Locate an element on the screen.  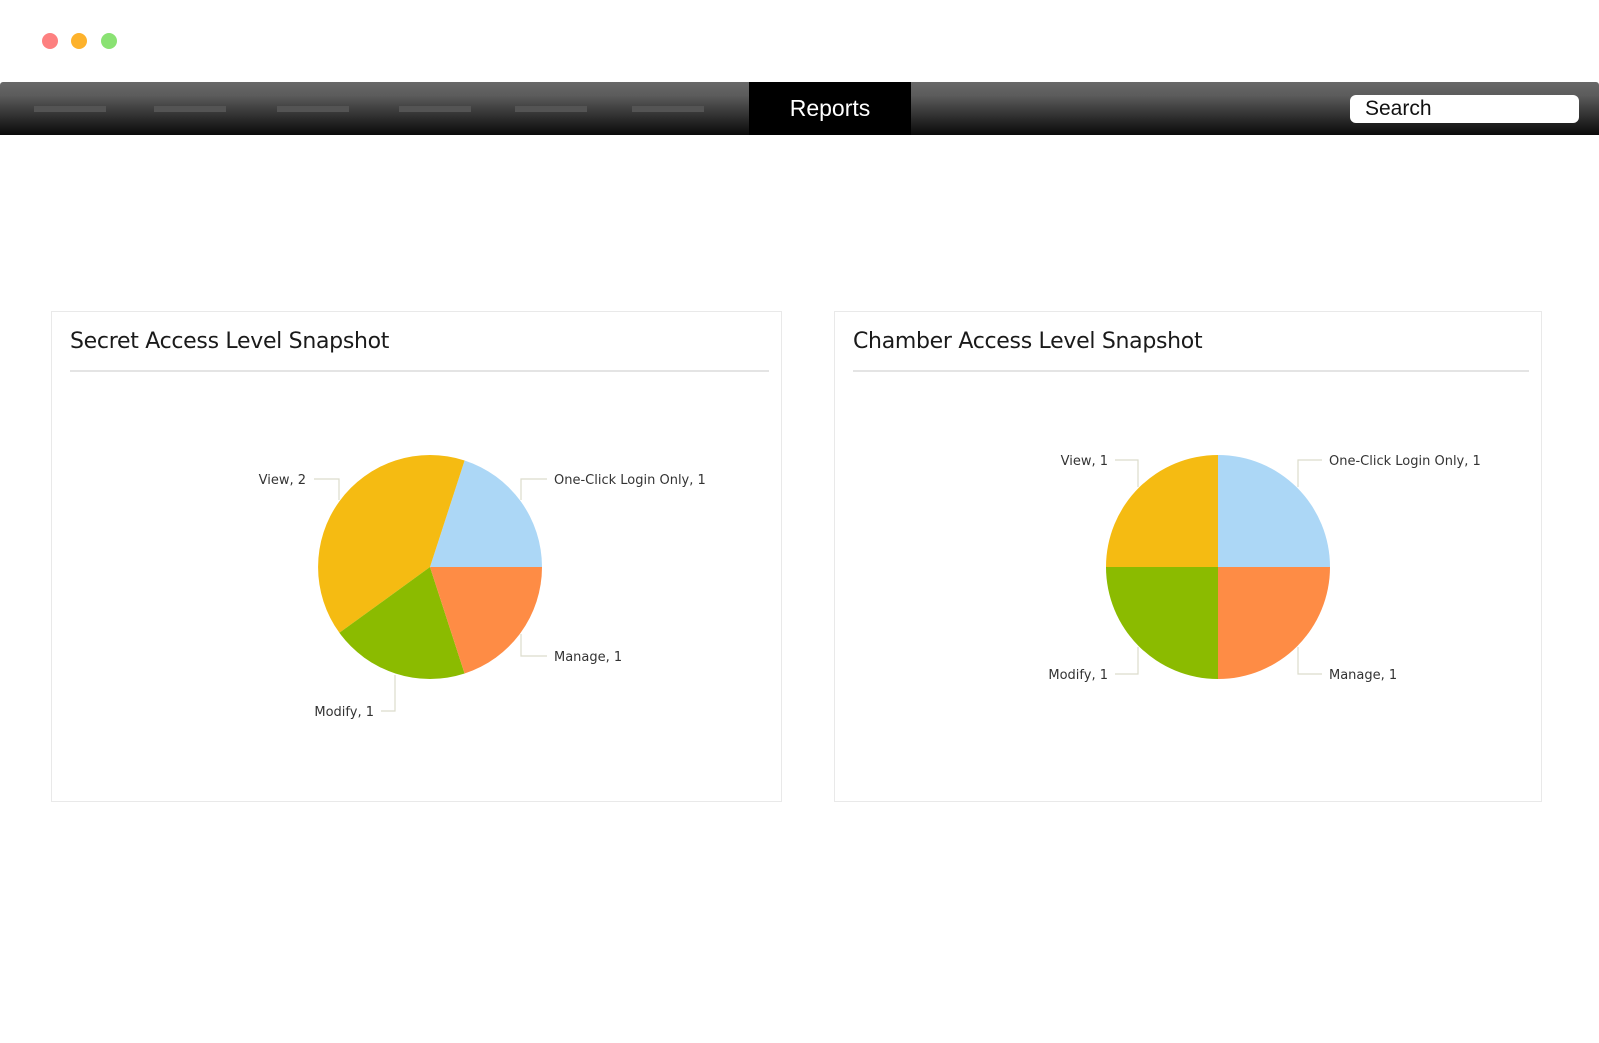
nav-tab-reports: Reports is located at coordinates (830, 108).